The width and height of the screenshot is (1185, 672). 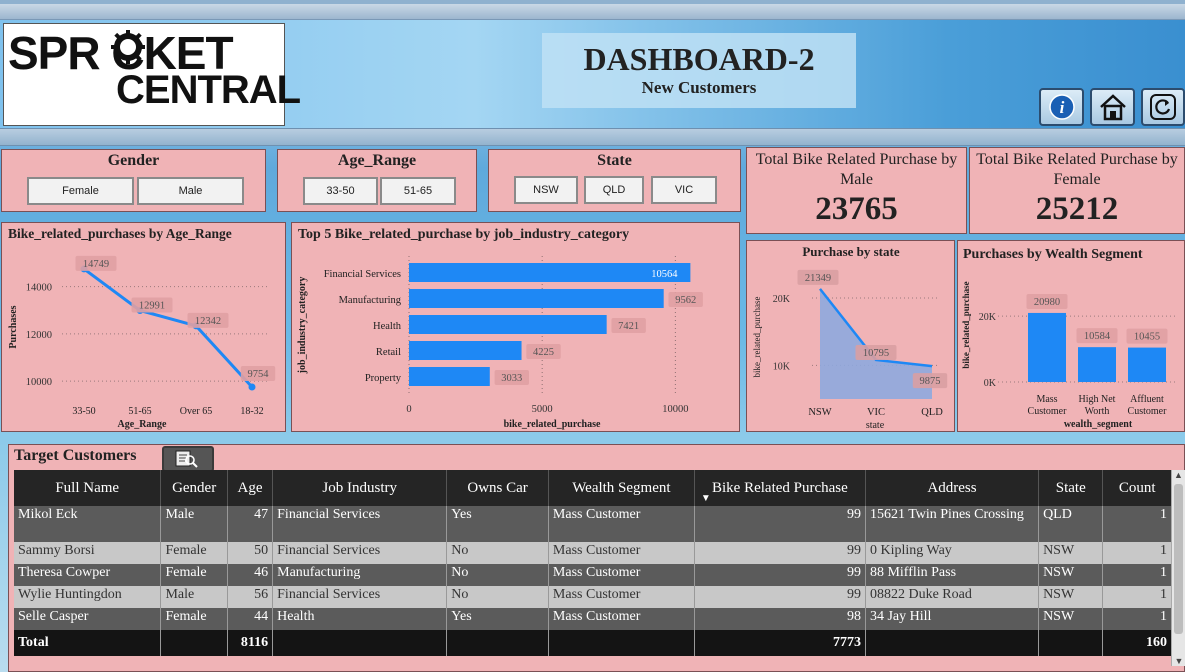 I want to click on col-owns-car: Owns Car, so click(x=497, y=488).